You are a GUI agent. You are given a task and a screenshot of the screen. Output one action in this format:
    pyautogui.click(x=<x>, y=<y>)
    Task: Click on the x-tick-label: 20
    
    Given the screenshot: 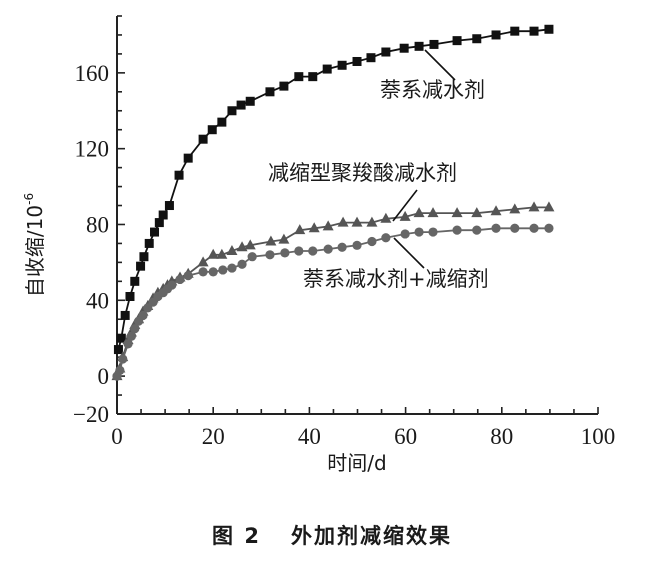 What is the action you would take?
    pyautogui.click(x=213, y=436)
    